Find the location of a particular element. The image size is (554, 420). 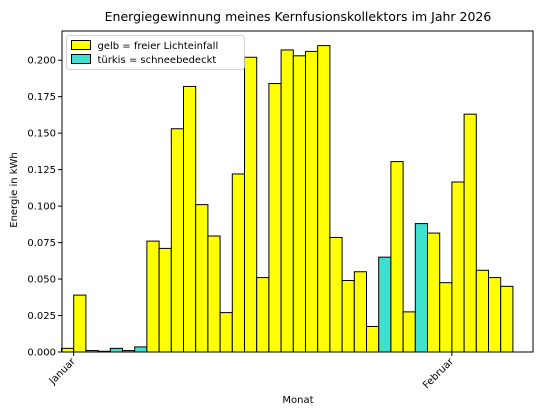

y-axis-label: Energie in kWh is located at coordinates (14, 190).